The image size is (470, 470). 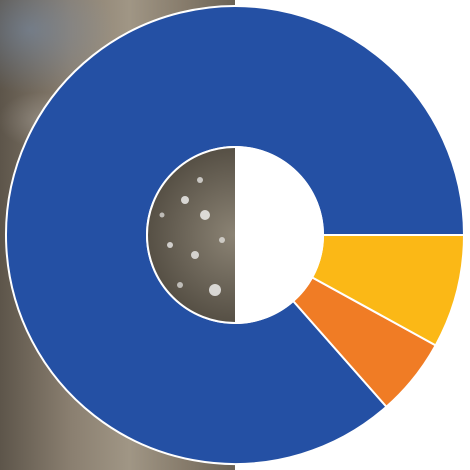 I want to click on donut-hole-outline, so click(x=235, y=235).